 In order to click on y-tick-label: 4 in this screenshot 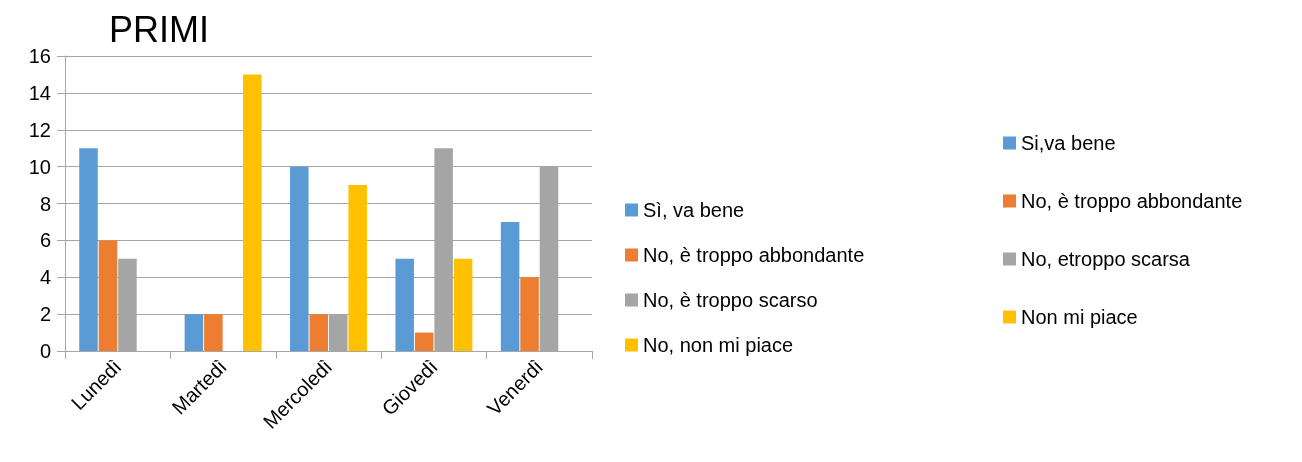, I will do `click(45, 277)`.